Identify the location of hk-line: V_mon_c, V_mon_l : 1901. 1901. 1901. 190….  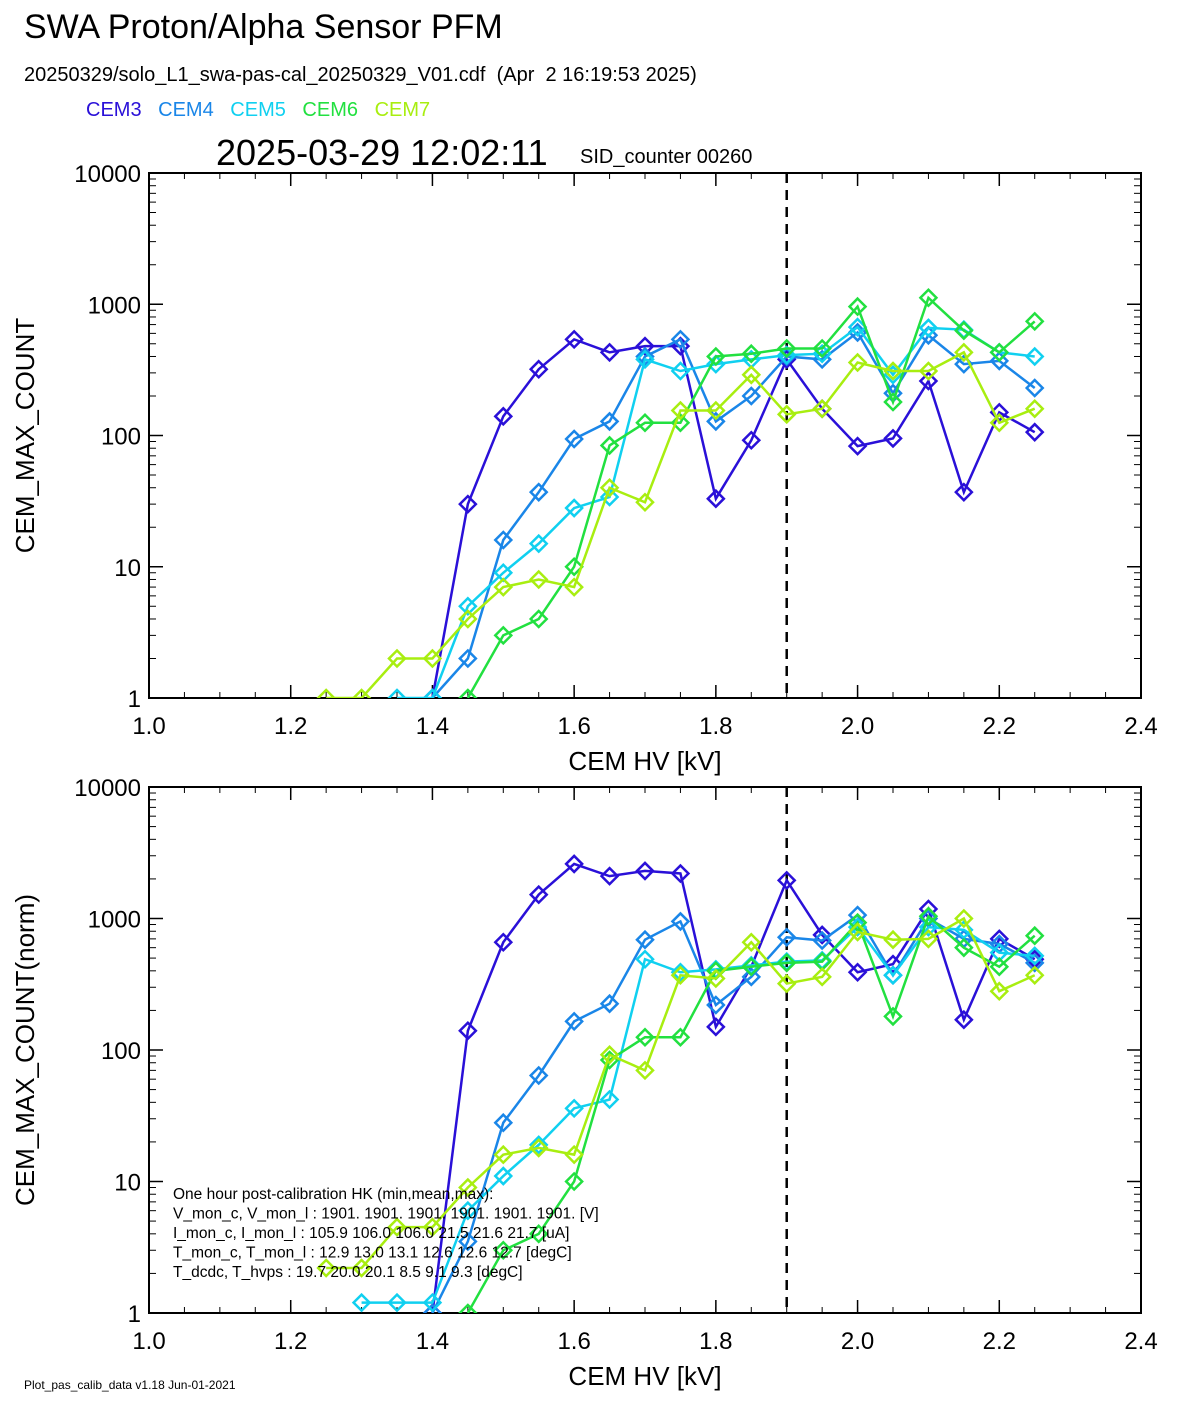
(386, 1214).